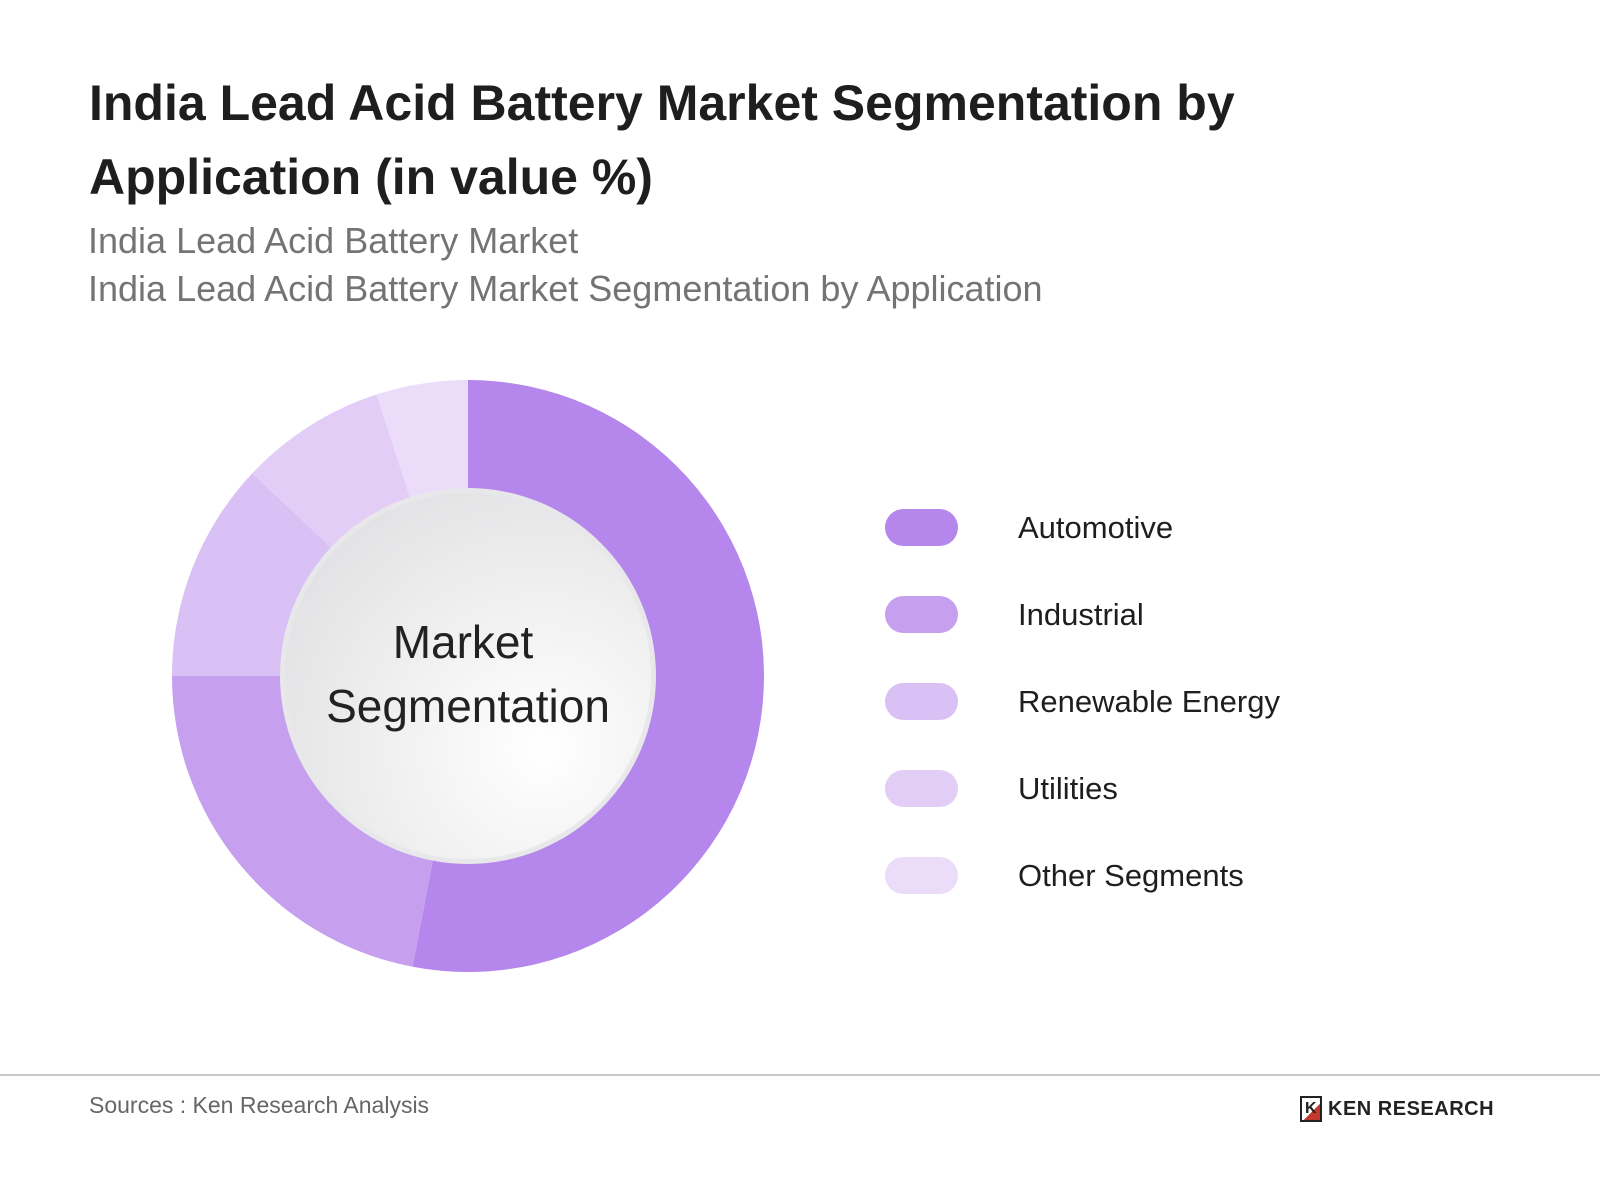 This screenshot has height=1200, width=1600. I want to click on legend-label: Industrial, so click(1081, 614).